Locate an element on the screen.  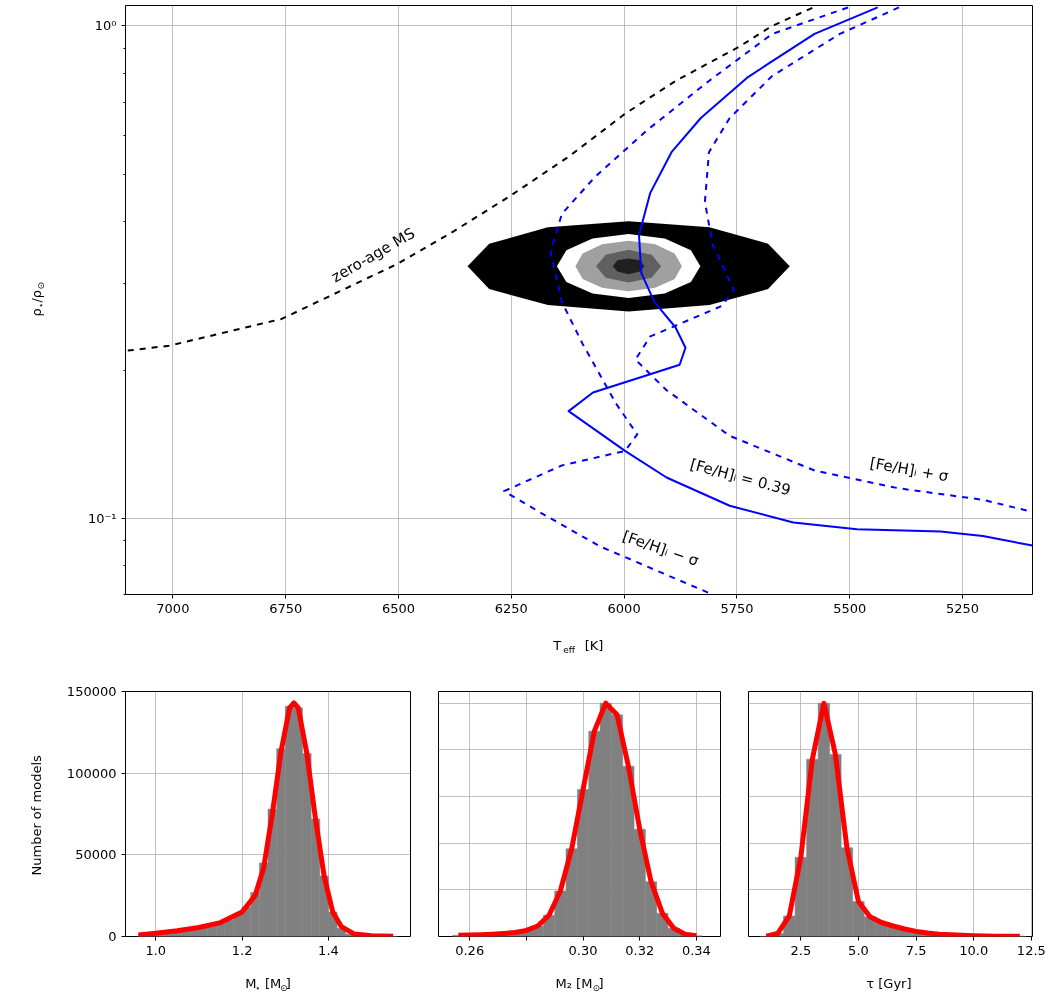
x-tick-label: 0.34 is located at coordinates (696, 950).